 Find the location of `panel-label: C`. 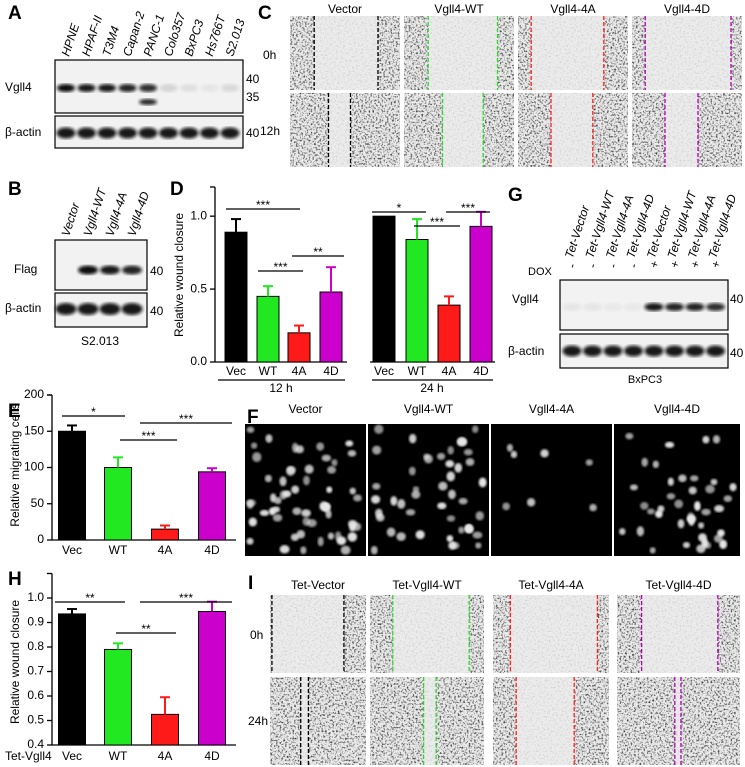

panel-label: C is located at coordinates (265, 13).